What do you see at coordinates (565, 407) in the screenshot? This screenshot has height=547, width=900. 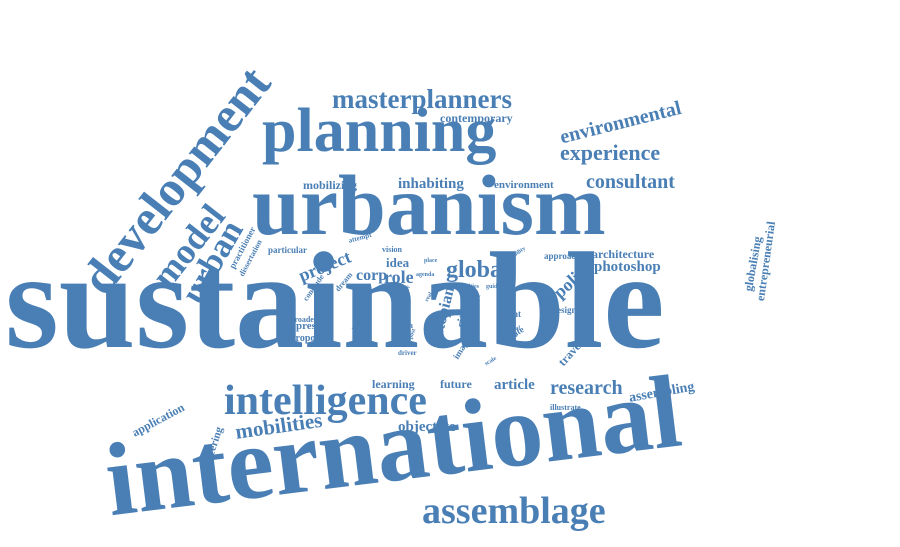 I see `word-illustrate: illustrate` at bounding box center [565, 407].